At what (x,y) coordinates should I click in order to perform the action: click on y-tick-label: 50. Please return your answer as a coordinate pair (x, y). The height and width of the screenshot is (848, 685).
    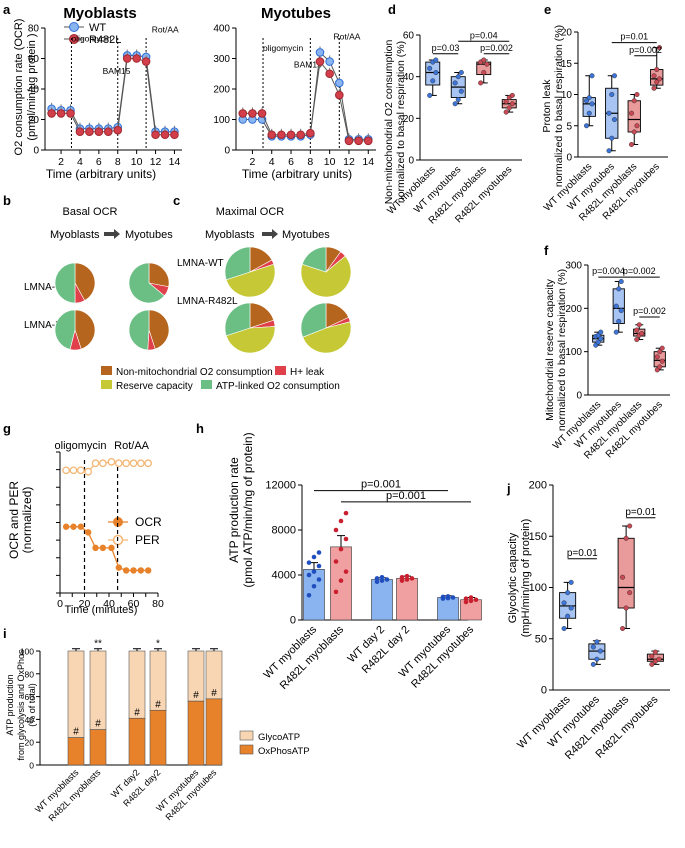
    Looking at the image, I should click on (541, 639).